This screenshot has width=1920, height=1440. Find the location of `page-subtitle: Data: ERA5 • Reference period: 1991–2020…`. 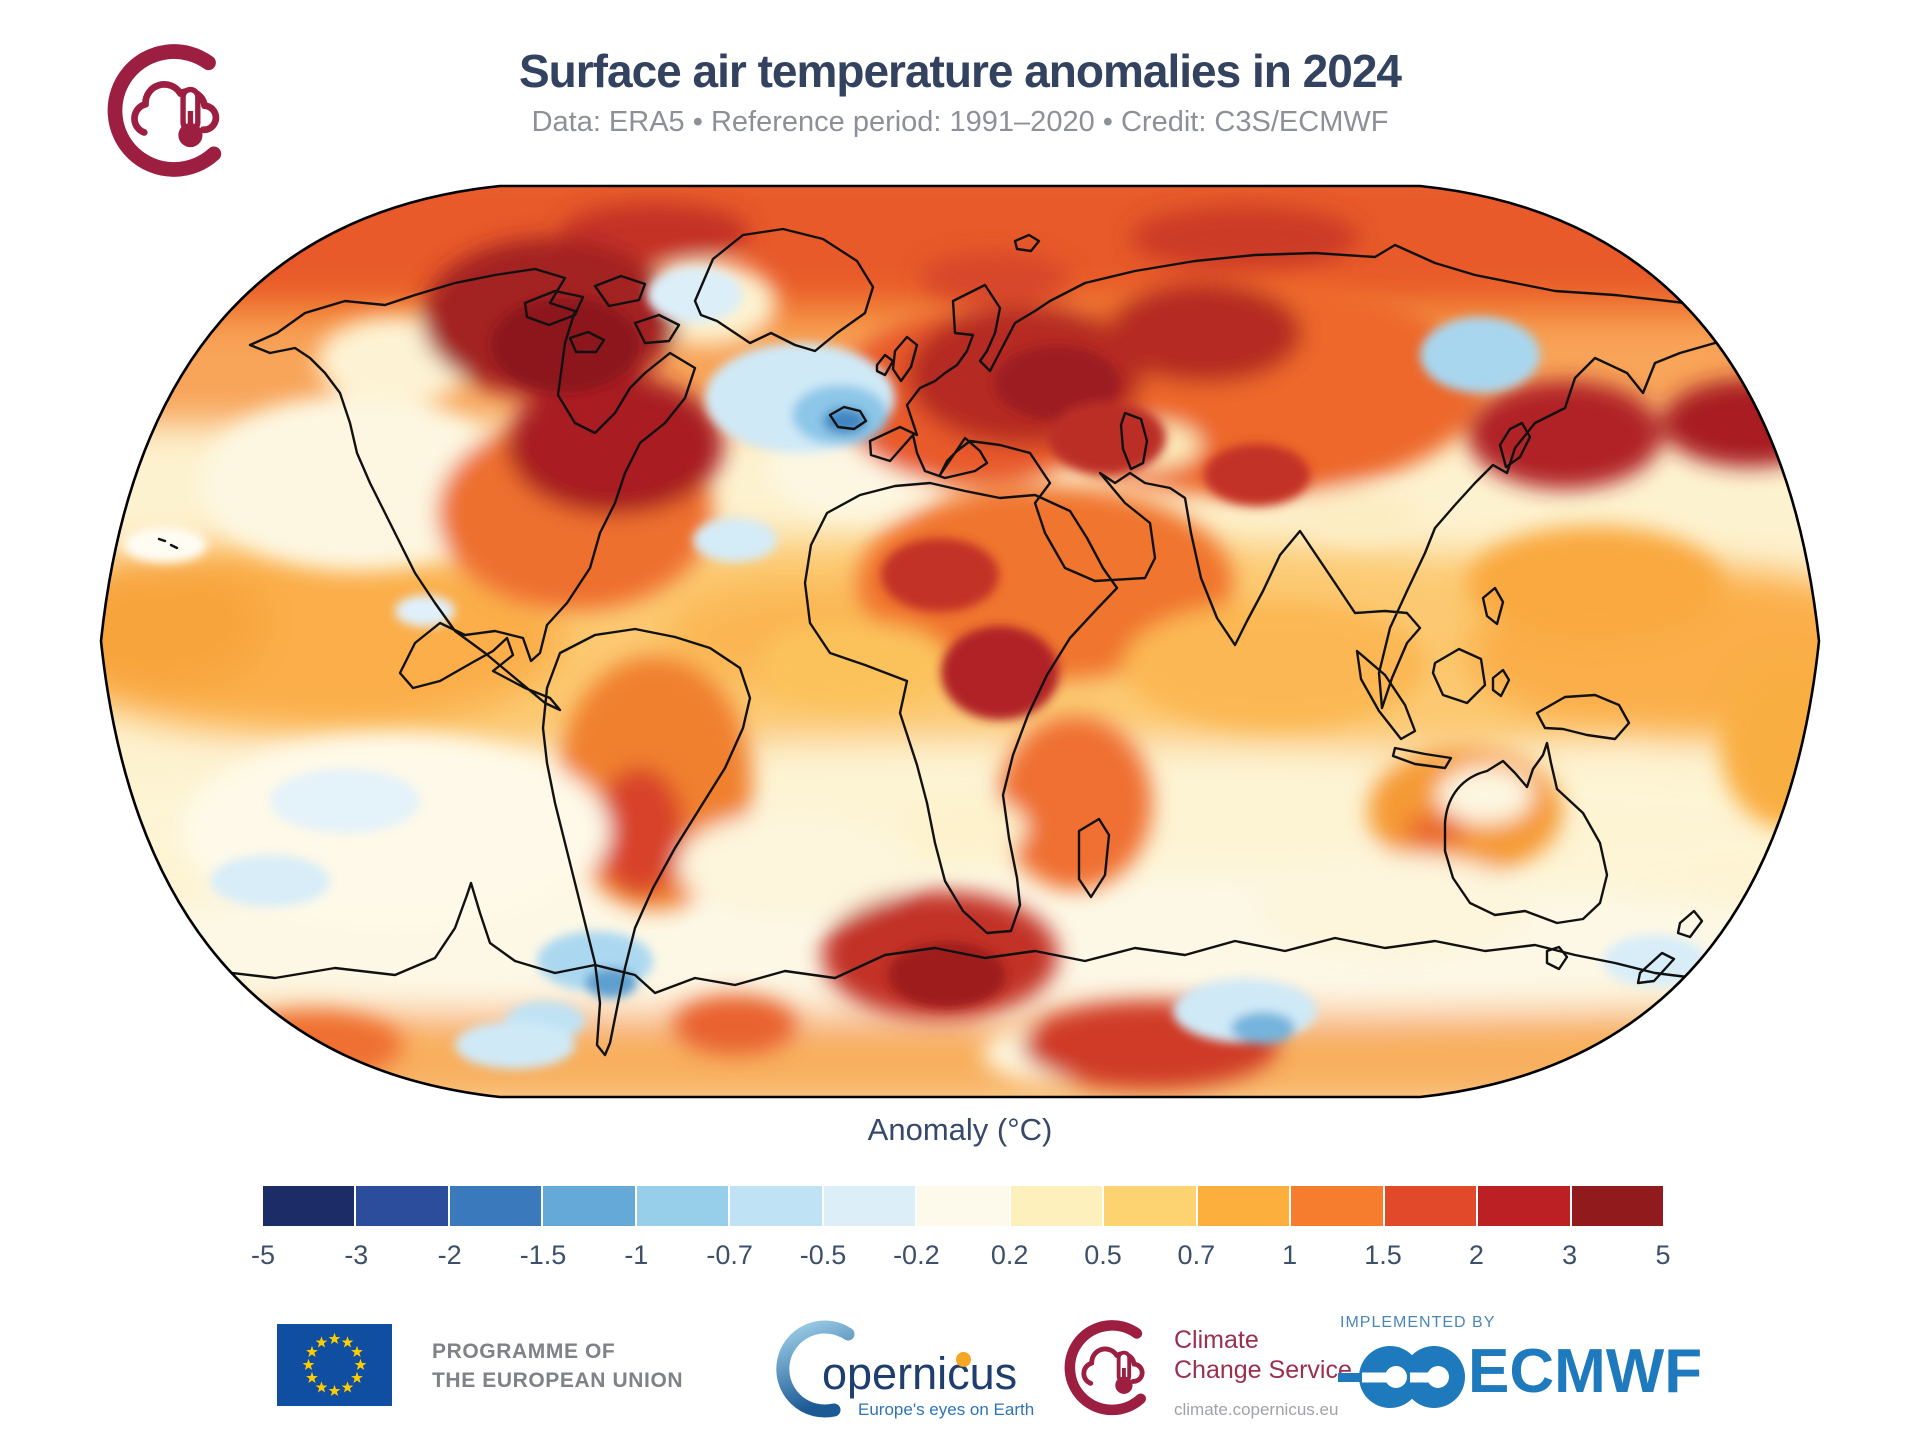

page-subtitle: Data: ERA5 • Reference period: 1991–2020… is located at coordinates (960, 122).